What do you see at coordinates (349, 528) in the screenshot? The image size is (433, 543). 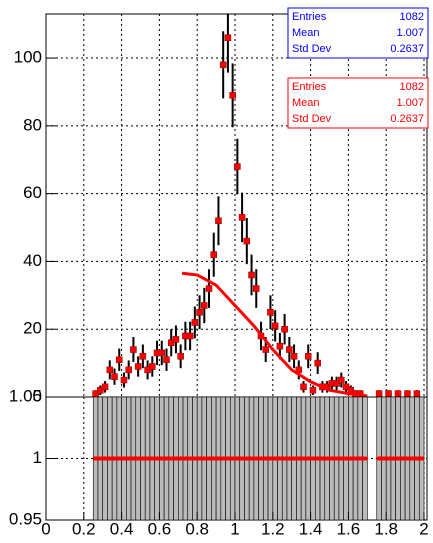 I see `x-tick-label: 1.6` at bounding box center [349, 528].